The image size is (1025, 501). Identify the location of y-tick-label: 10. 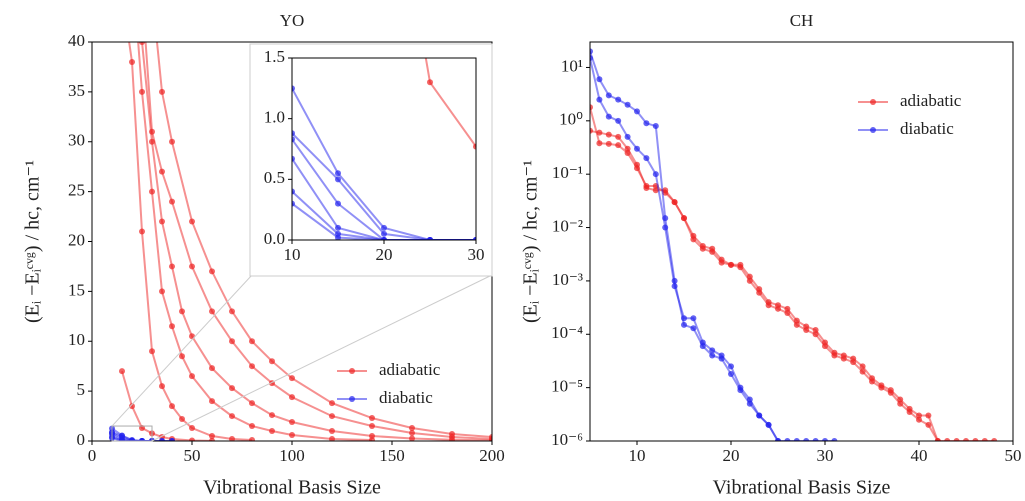
(76, 339).